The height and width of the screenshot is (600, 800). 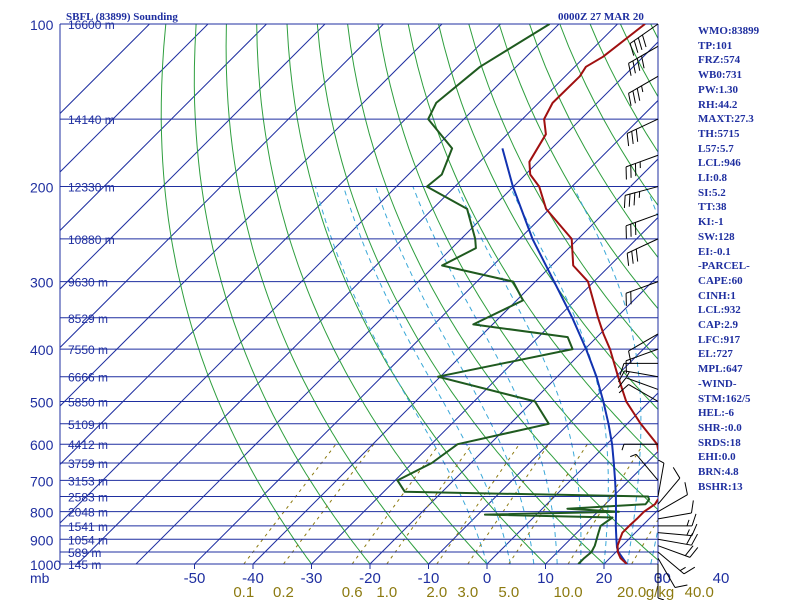 What do you see at coordinates (91, 25) in the screenshot?
I see `height-label: 16600 m` at bounding box center [91, 25].